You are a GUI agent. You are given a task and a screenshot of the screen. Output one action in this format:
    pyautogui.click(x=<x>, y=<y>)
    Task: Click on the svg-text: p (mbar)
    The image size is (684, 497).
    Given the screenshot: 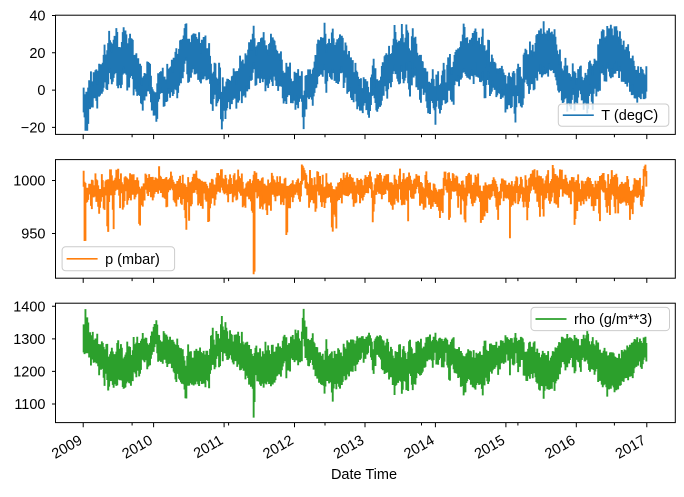 What is the action you would take?
    pyautogui.click(x=132, y=260)
    